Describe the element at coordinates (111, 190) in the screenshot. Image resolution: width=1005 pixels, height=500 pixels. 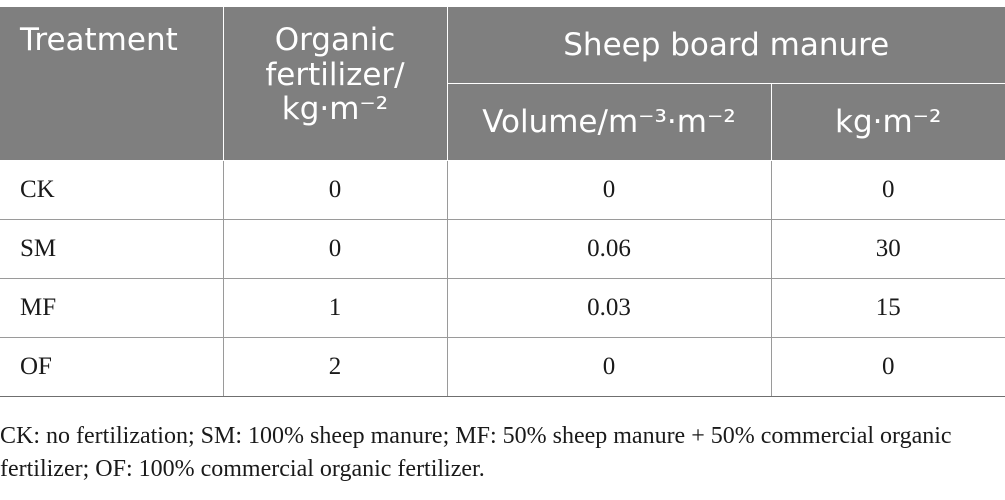
I see `cell-treatment: CK` at that location.